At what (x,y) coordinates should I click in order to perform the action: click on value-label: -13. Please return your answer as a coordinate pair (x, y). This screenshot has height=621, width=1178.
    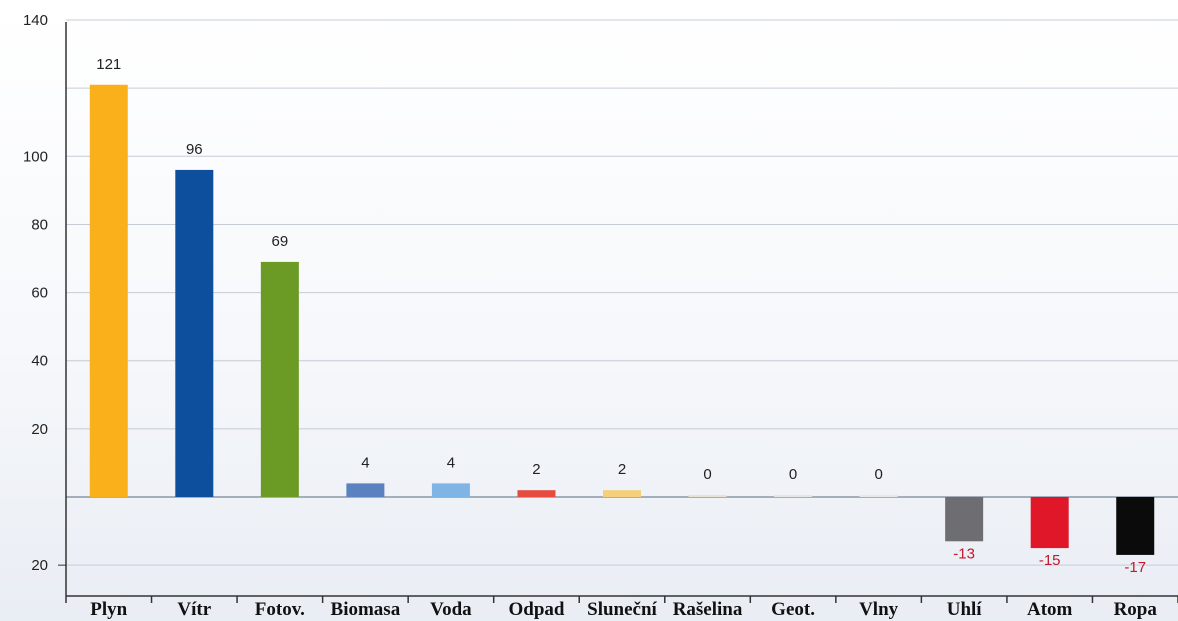
    Looking at the image, I should click on (964, 553).